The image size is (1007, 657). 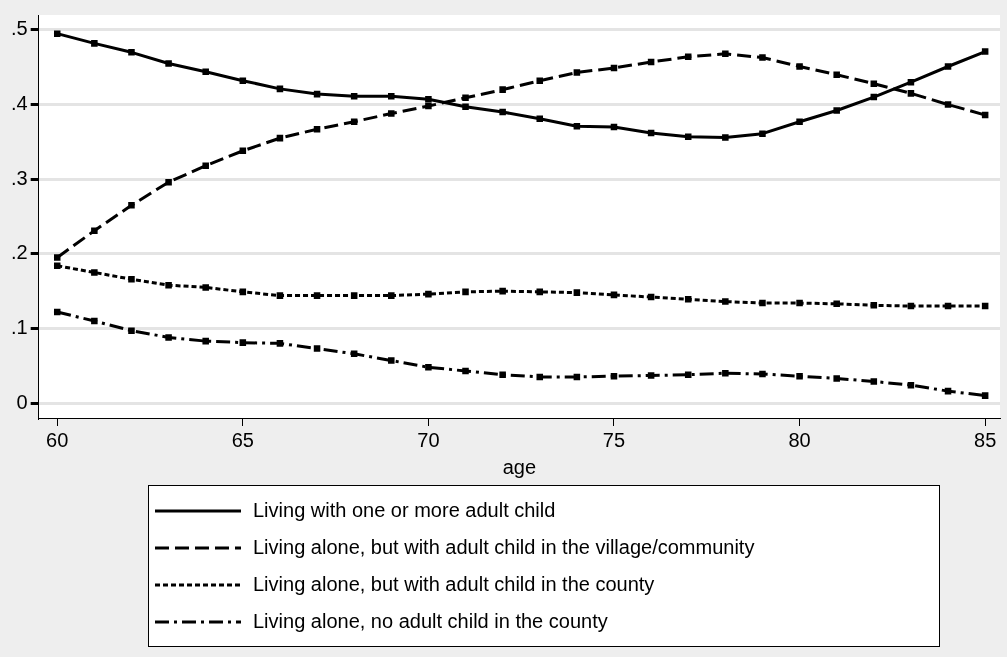 I want to click on x-tick-label: 65, so click(x=242, y=439).